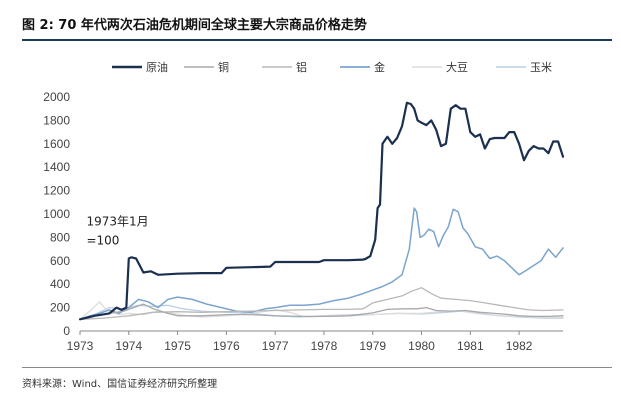  I want to click on title-bar: 图 2: 70 年代两次石油危机期间全球主要大宗商品价格走势, so click(317, 26).